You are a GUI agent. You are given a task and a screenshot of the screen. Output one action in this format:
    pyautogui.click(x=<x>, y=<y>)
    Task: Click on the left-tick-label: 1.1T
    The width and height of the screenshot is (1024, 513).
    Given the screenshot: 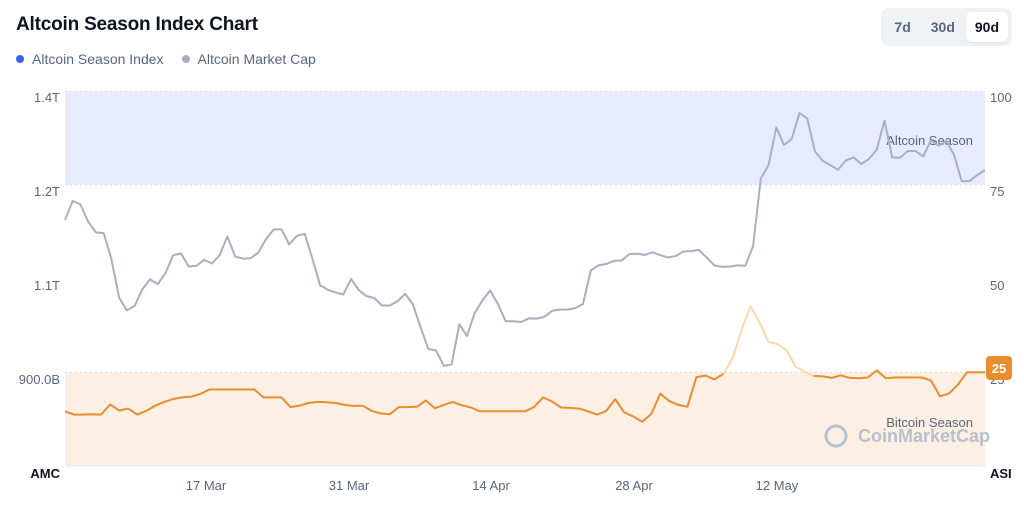 What is the action you would take?
    pyautogui.click(x=47, y=285)
    